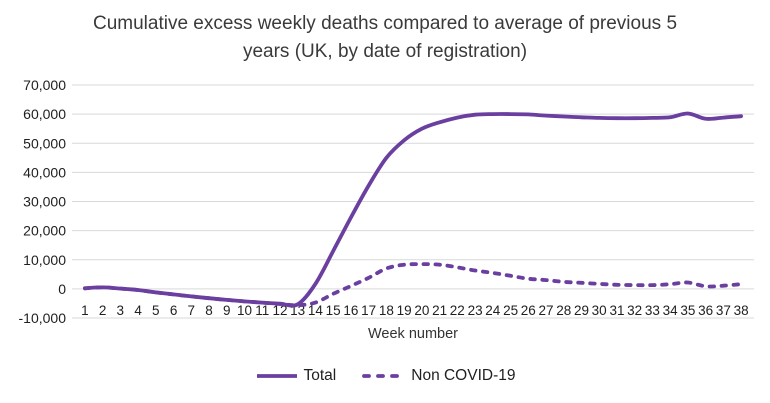  What do you see at coordinates (493, 310) in the screenshot?
I see `x-tick-label: 24` at bounding box center [493, 310].